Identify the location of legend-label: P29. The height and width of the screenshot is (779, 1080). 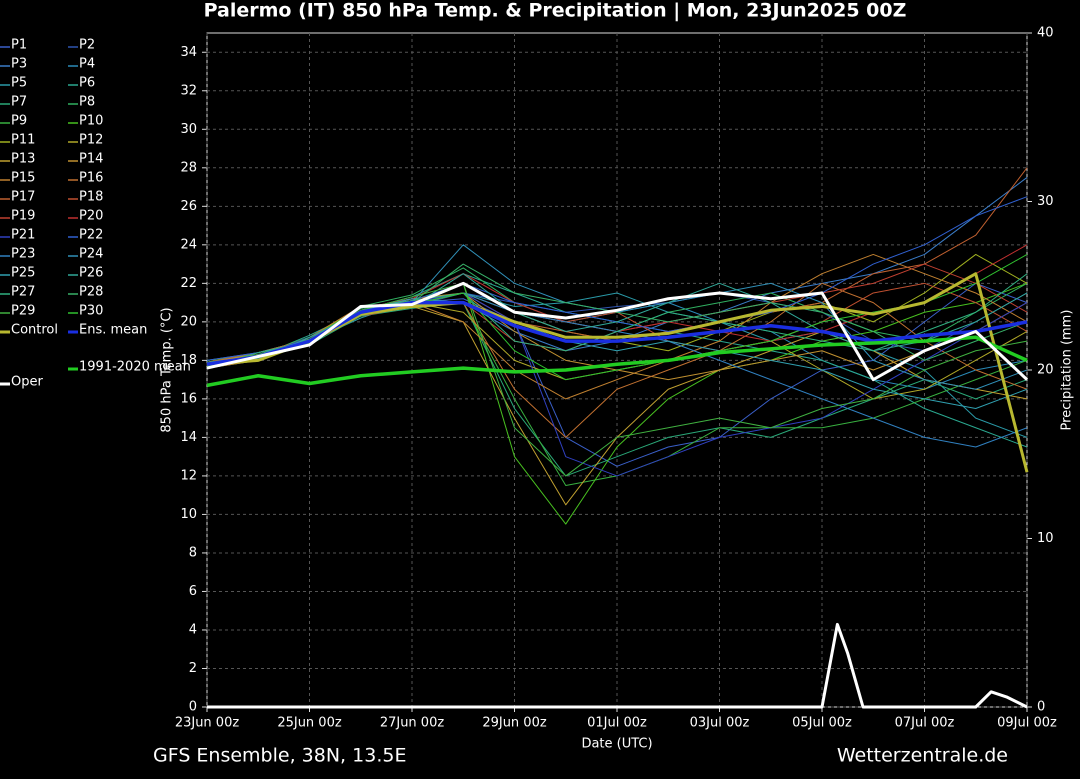
(23, 311).